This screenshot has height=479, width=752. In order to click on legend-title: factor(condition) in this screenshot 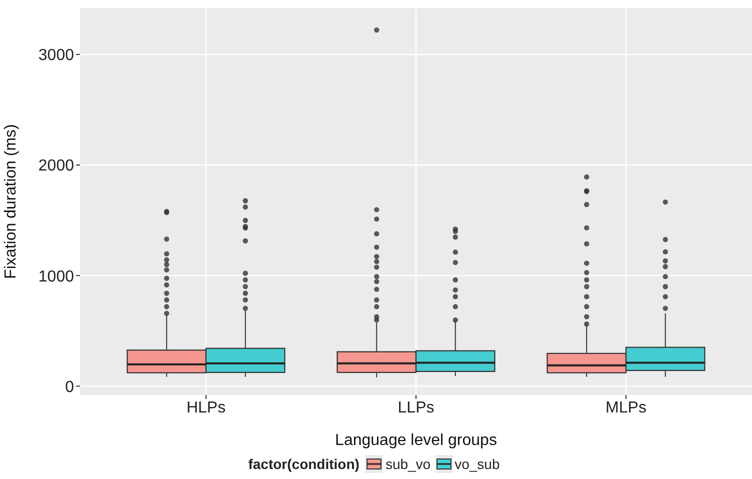, I will do `click(304, 464)`.